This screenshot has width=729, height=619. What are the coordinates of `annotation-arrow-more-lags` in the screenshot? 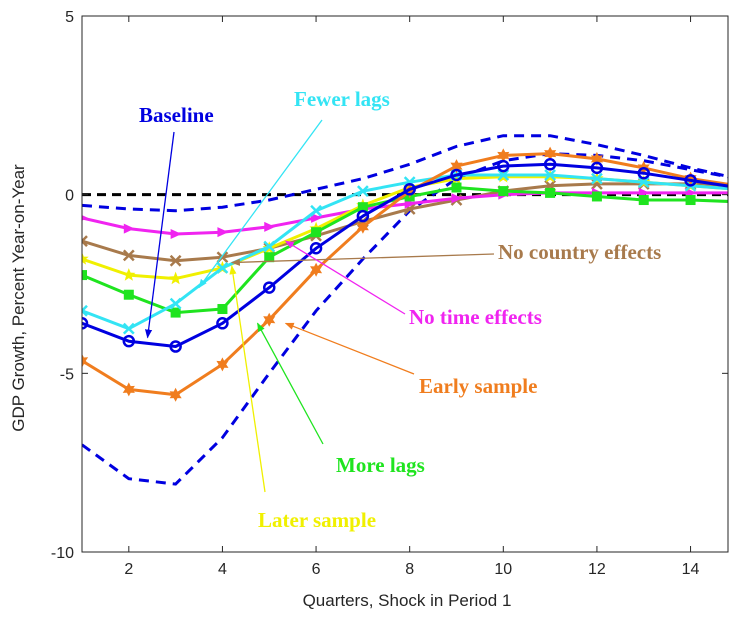 It's located at (290, 383).